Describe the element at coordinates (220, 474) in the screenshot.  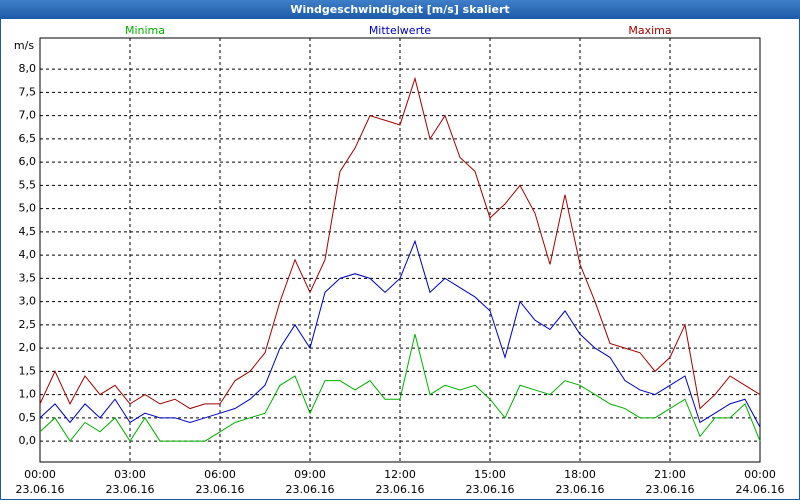
I see `x-tick-label: 06:00` at that location.